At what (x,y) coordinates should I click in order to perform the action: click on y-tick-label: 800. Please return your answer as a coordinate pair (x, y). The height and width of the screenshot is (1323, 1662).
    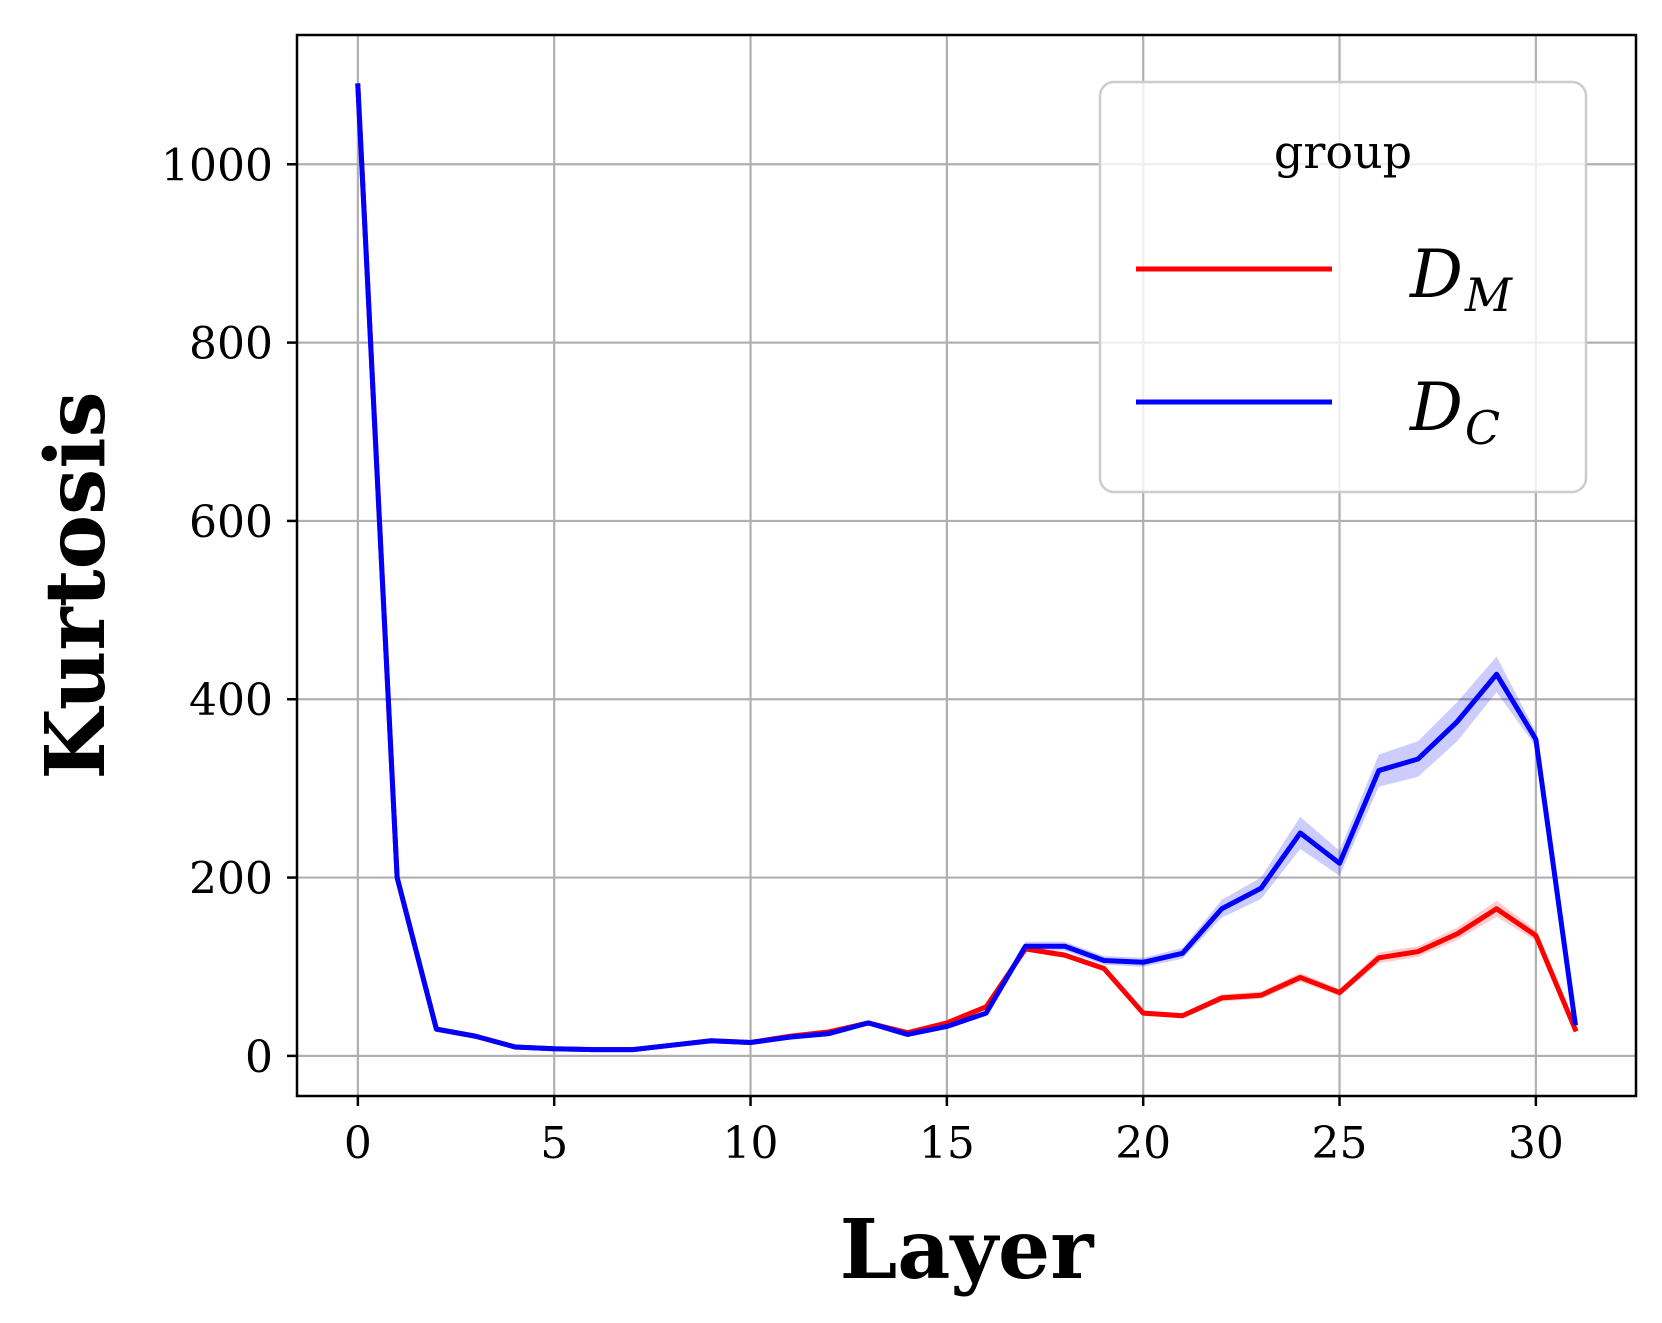
    Looking at the image, I should click on (231, 344).